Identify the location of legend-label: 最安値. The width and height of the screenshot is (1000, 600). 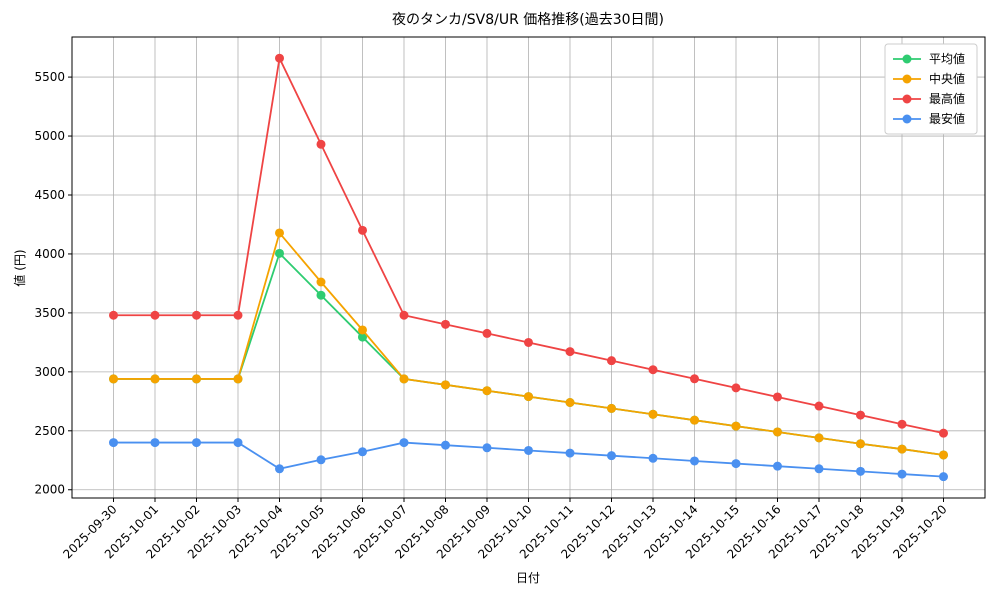
(947, 118).